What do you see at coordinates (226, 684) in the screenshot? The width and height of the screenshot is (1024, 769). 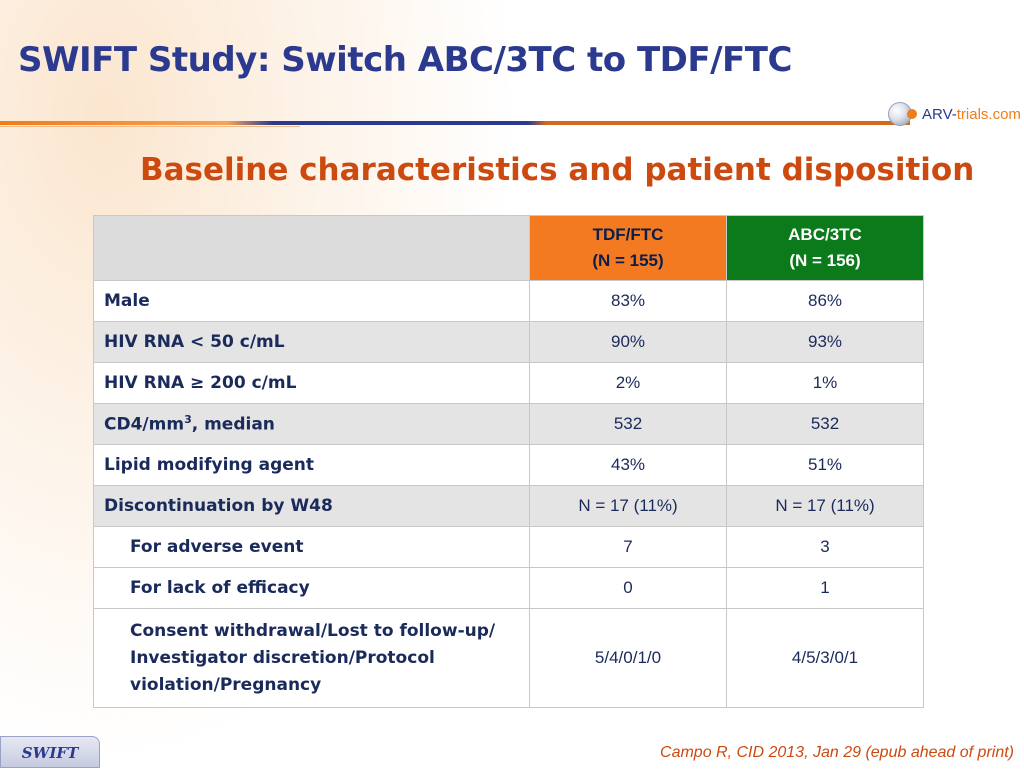 I see `row-label-line: violation/Pregnancy` at bounding box center [226, 684].